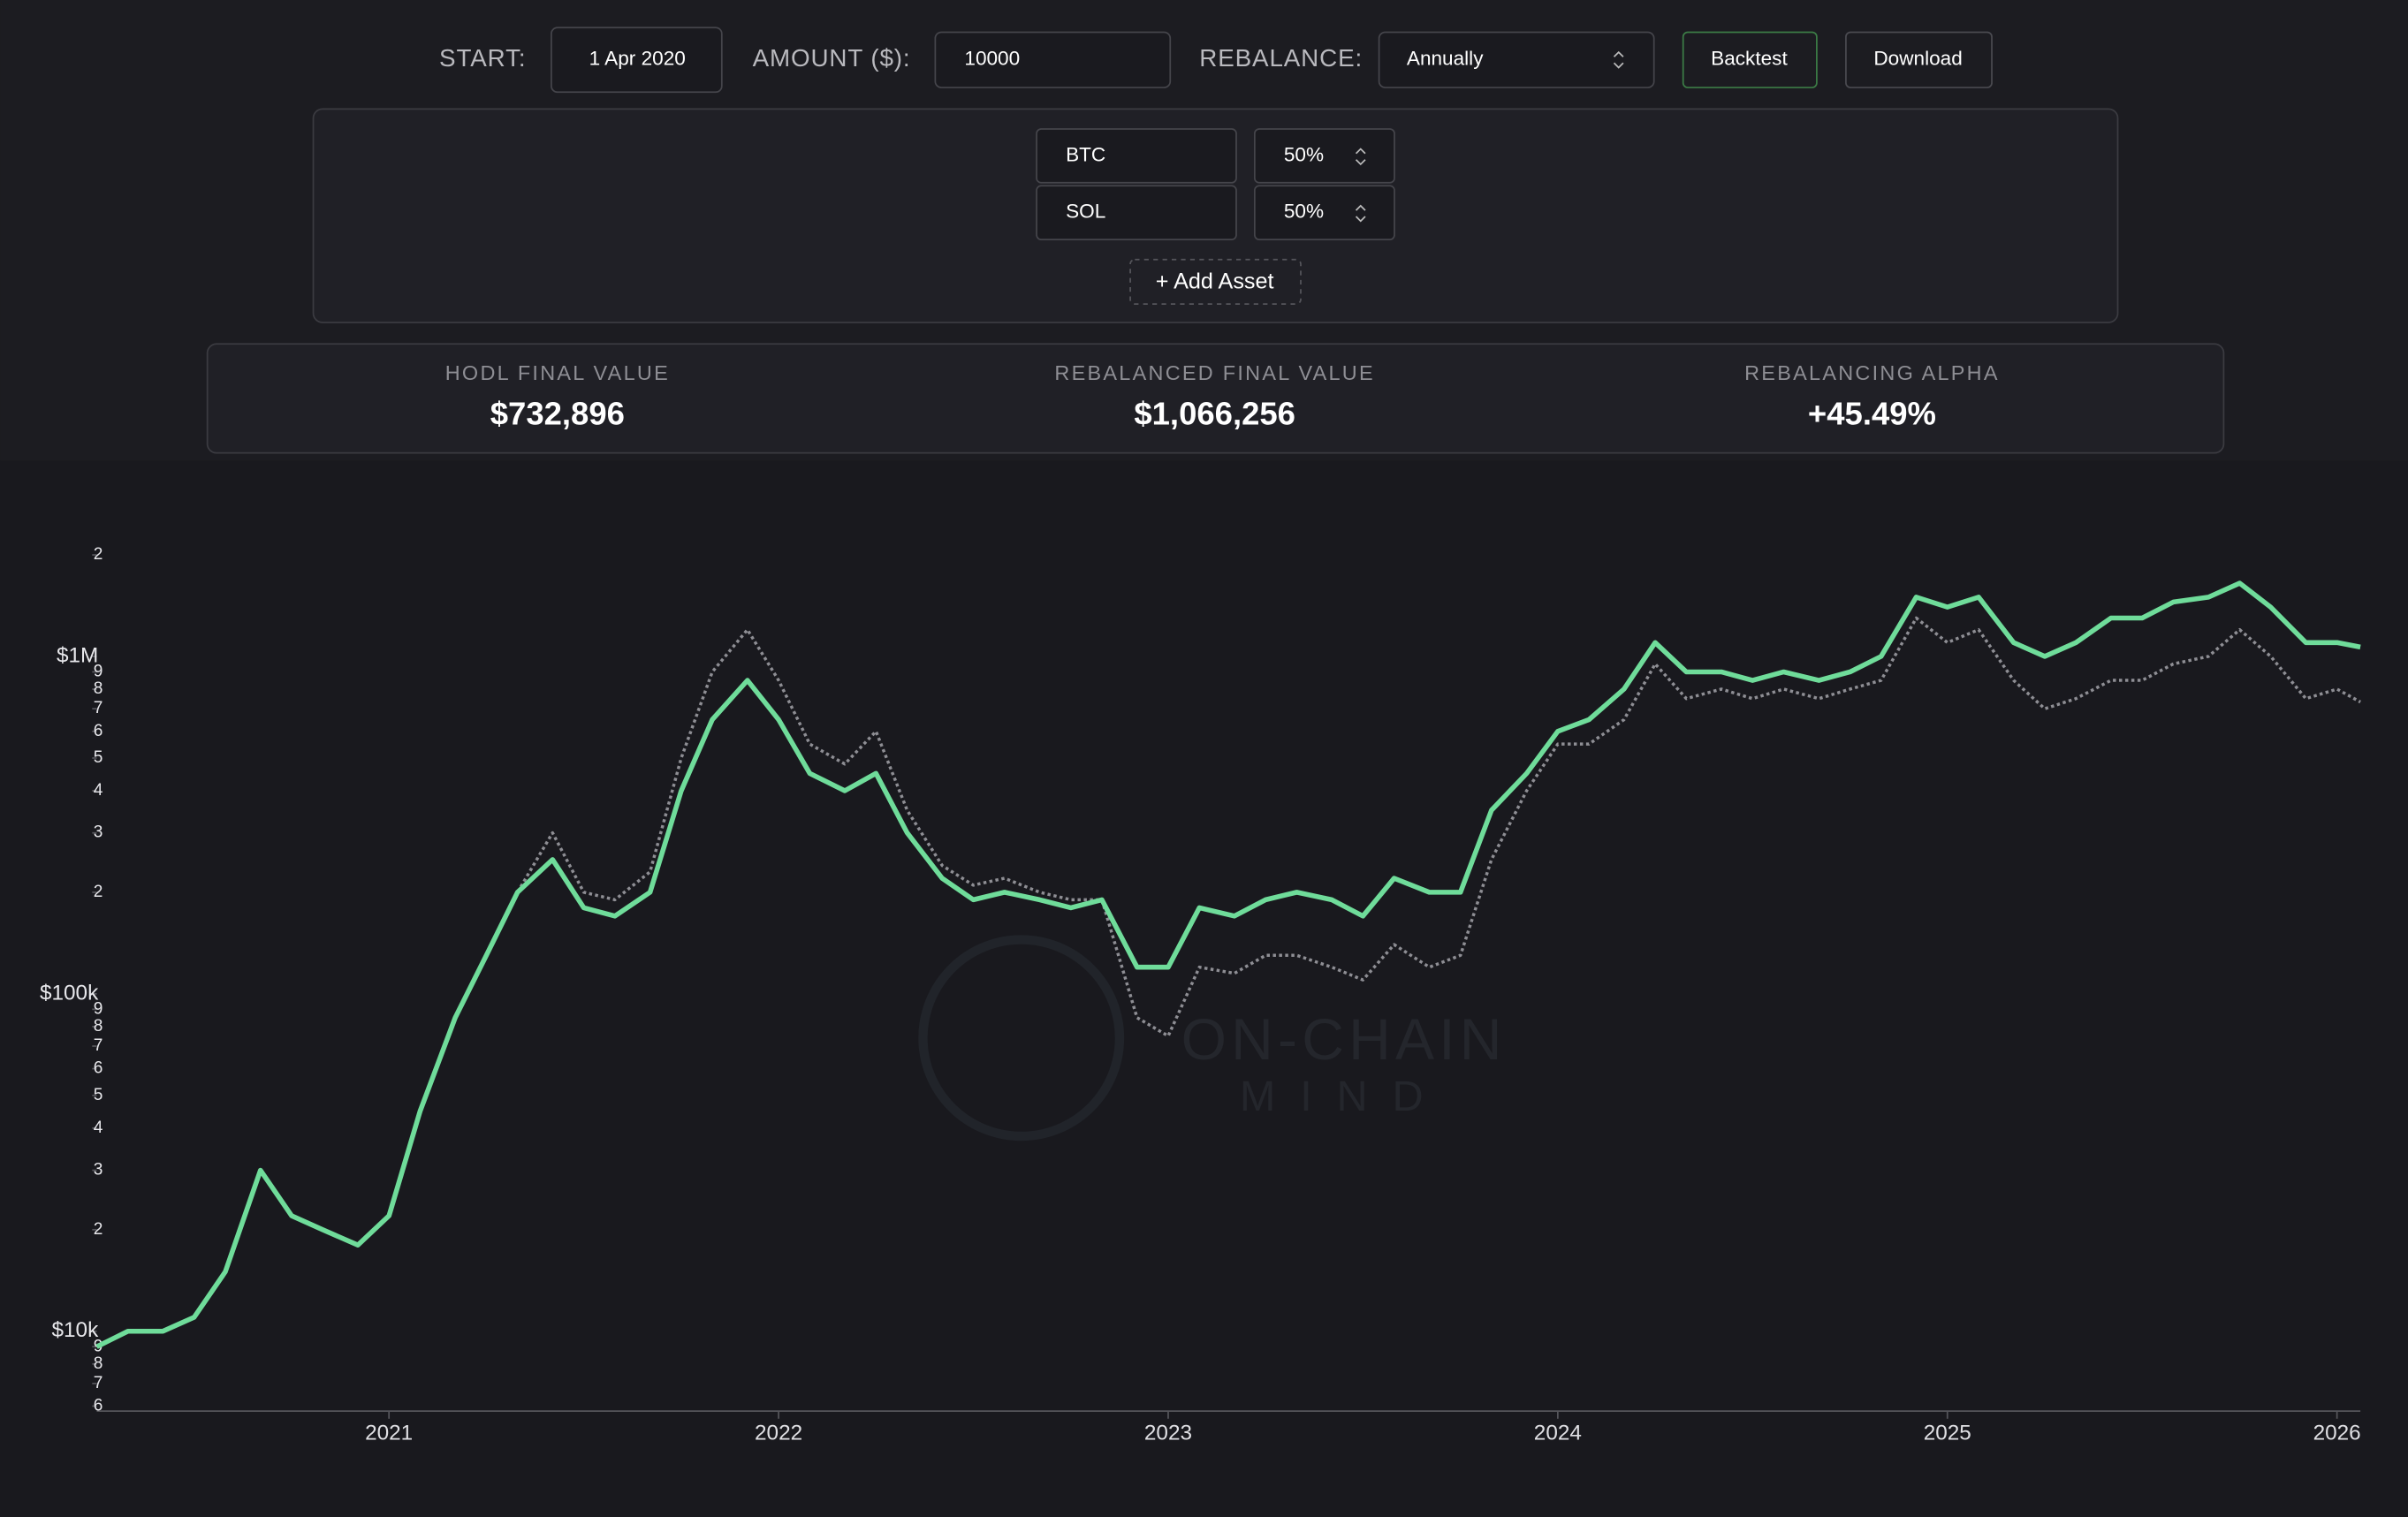 Image resolution: width=2408 pixels, height=1517 pixels. I want to click on backtest-label: Backtest, so click(1749, 59).